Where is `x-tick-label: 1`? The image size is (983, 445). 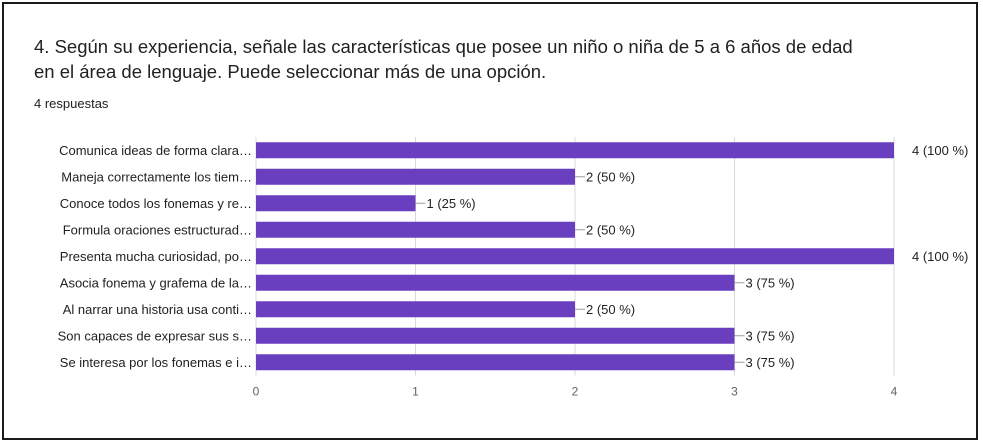 x-tick-label: 1 is located at coordinates (415, 392).